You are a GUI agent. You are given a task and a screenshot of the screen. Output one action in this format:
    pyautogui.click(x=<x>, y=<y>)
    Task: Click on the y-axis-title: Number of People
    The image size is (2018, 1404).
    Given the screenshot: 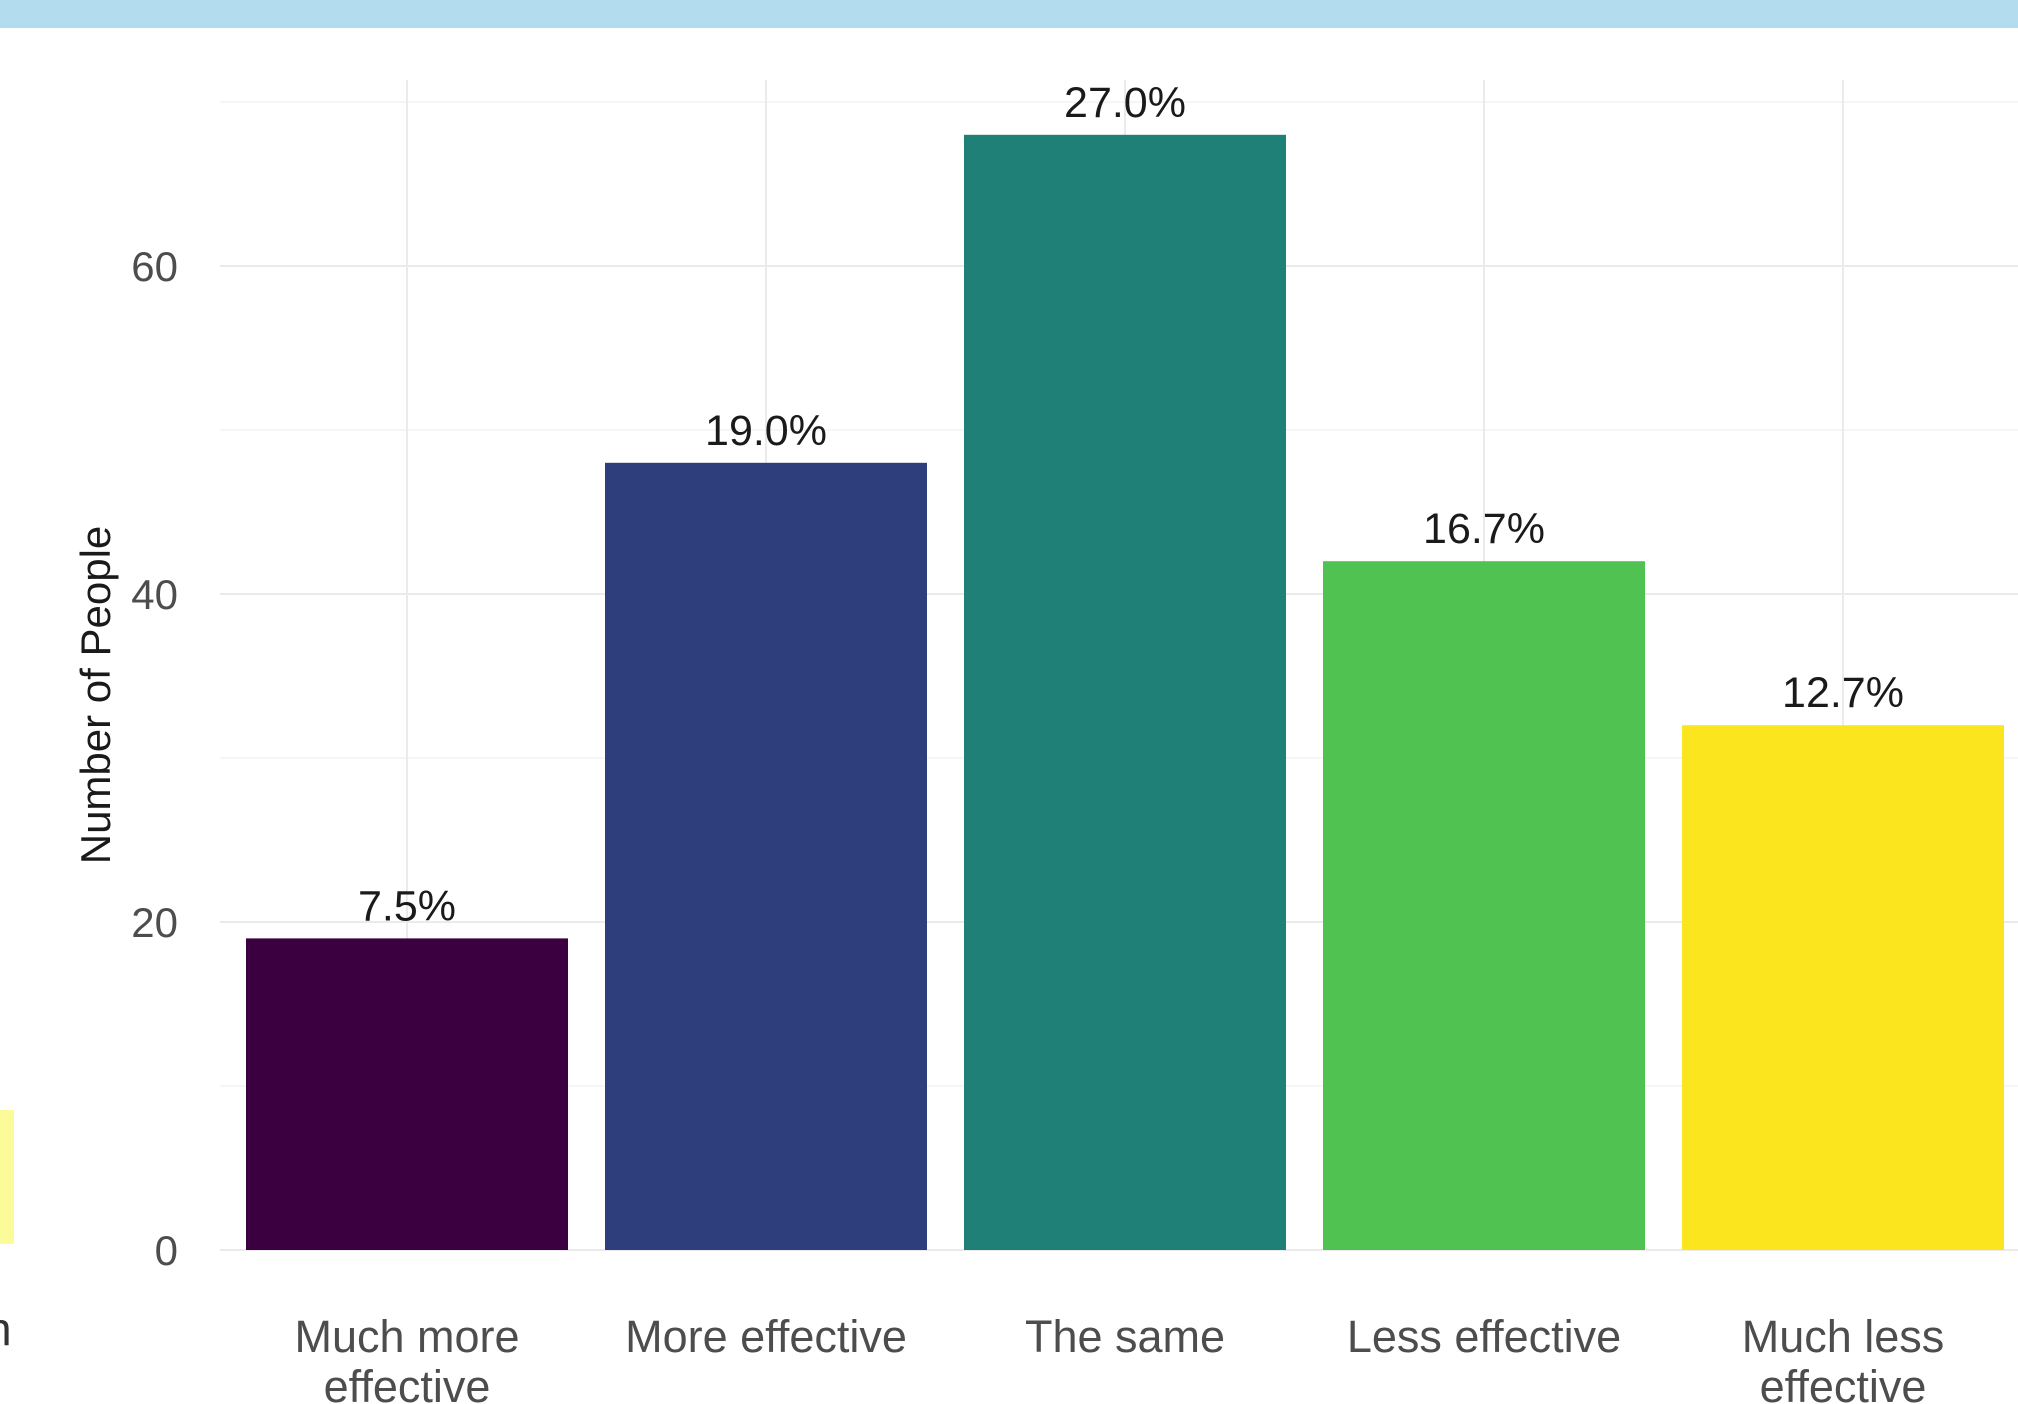 What is the action you would take?
    pyautogui.click(x=95, y=695)
    